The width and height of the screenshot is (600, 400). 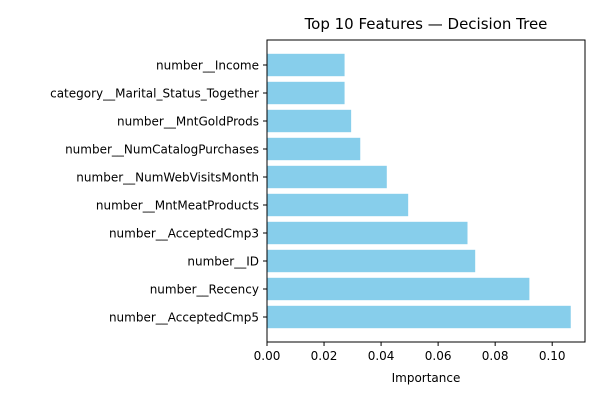 What do you see at coordinates (184, 318) in the screenshot?
I see `y-tick-label: number__AcceptedCmp5` at bounding box center [184, 318].